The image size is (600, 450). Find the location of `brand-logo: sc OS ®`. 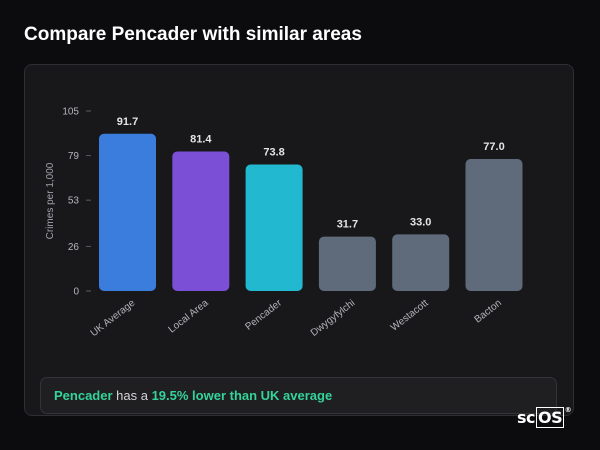

brand-logo: sc OS ® is located at coordinates (544, 417).